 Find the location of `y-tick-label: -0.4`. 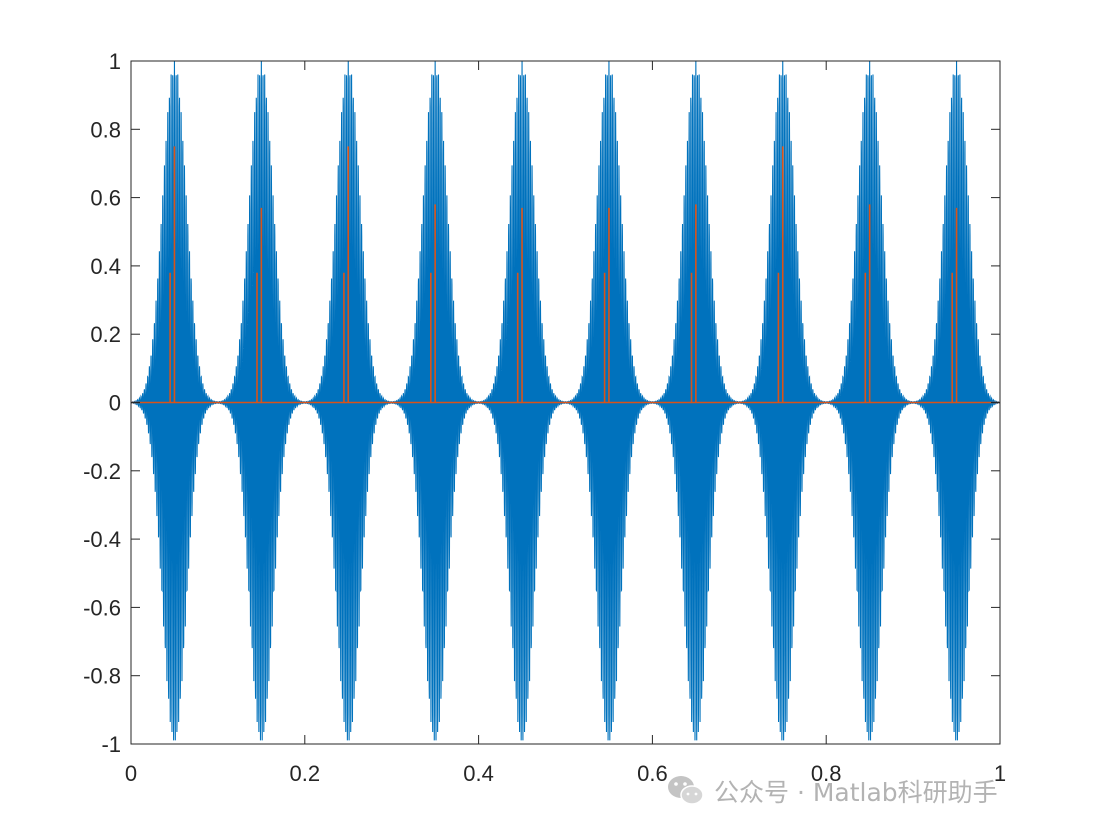

y-tick-label: -0.4 is located at coordinates (102, 539).